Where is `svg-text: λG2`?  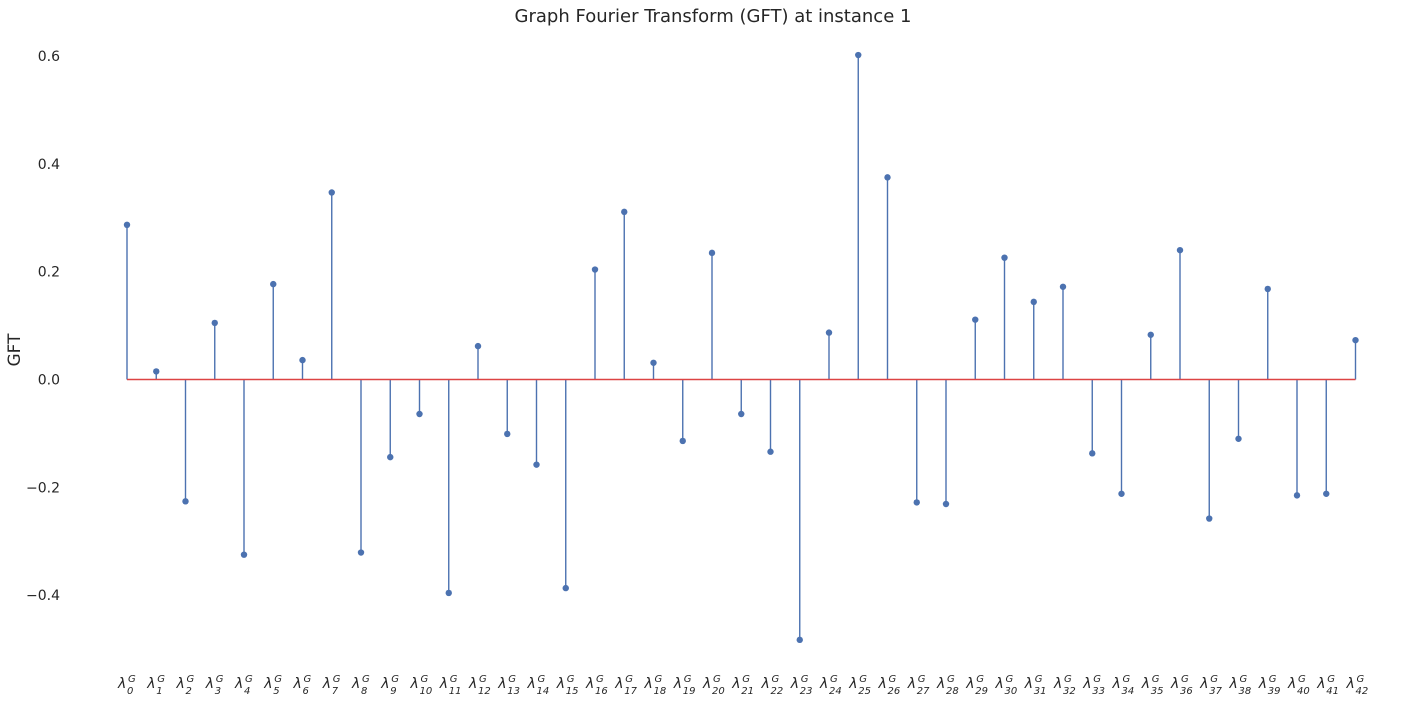
svg-text: λG2 is located at coordinates (185, 685).